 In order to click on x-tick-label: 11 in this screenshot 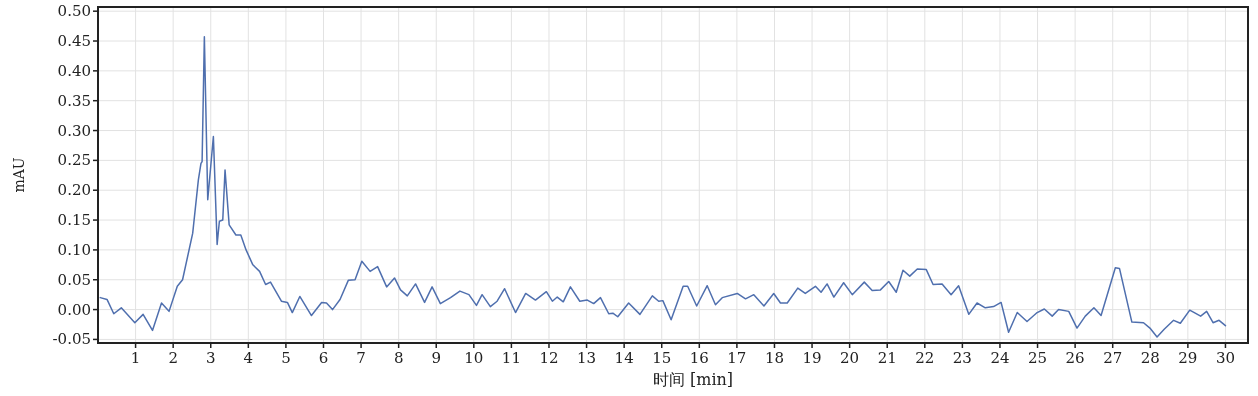, I will do `click(511, 358)`.